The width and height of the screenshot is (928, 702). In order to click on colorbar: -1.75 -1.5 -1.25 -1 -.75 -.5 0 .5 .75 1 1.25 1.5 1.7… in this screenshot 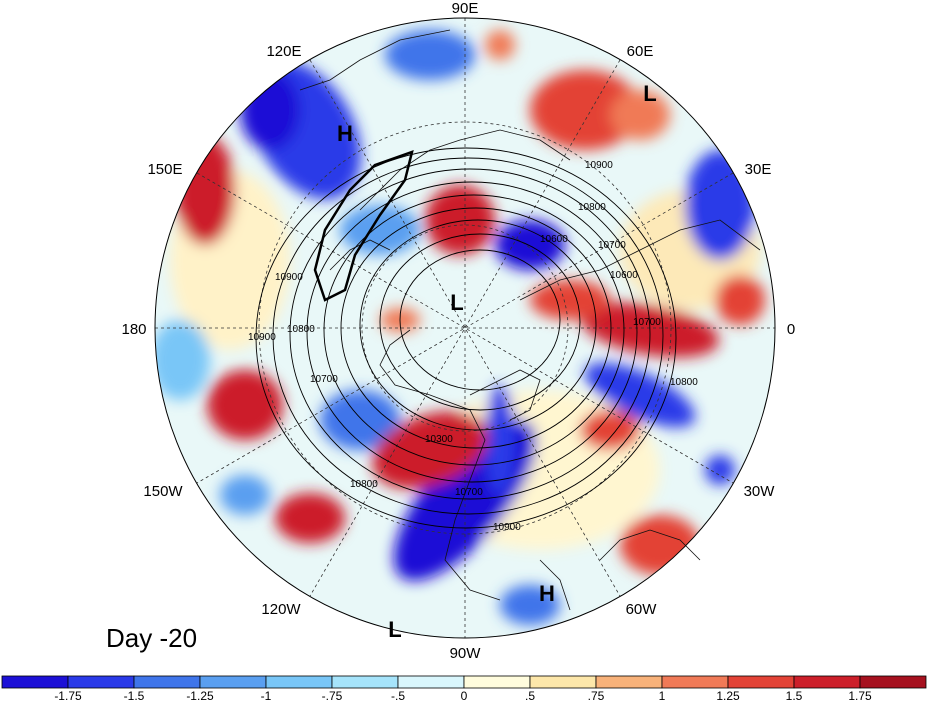, I will do `click(464, 688)`.